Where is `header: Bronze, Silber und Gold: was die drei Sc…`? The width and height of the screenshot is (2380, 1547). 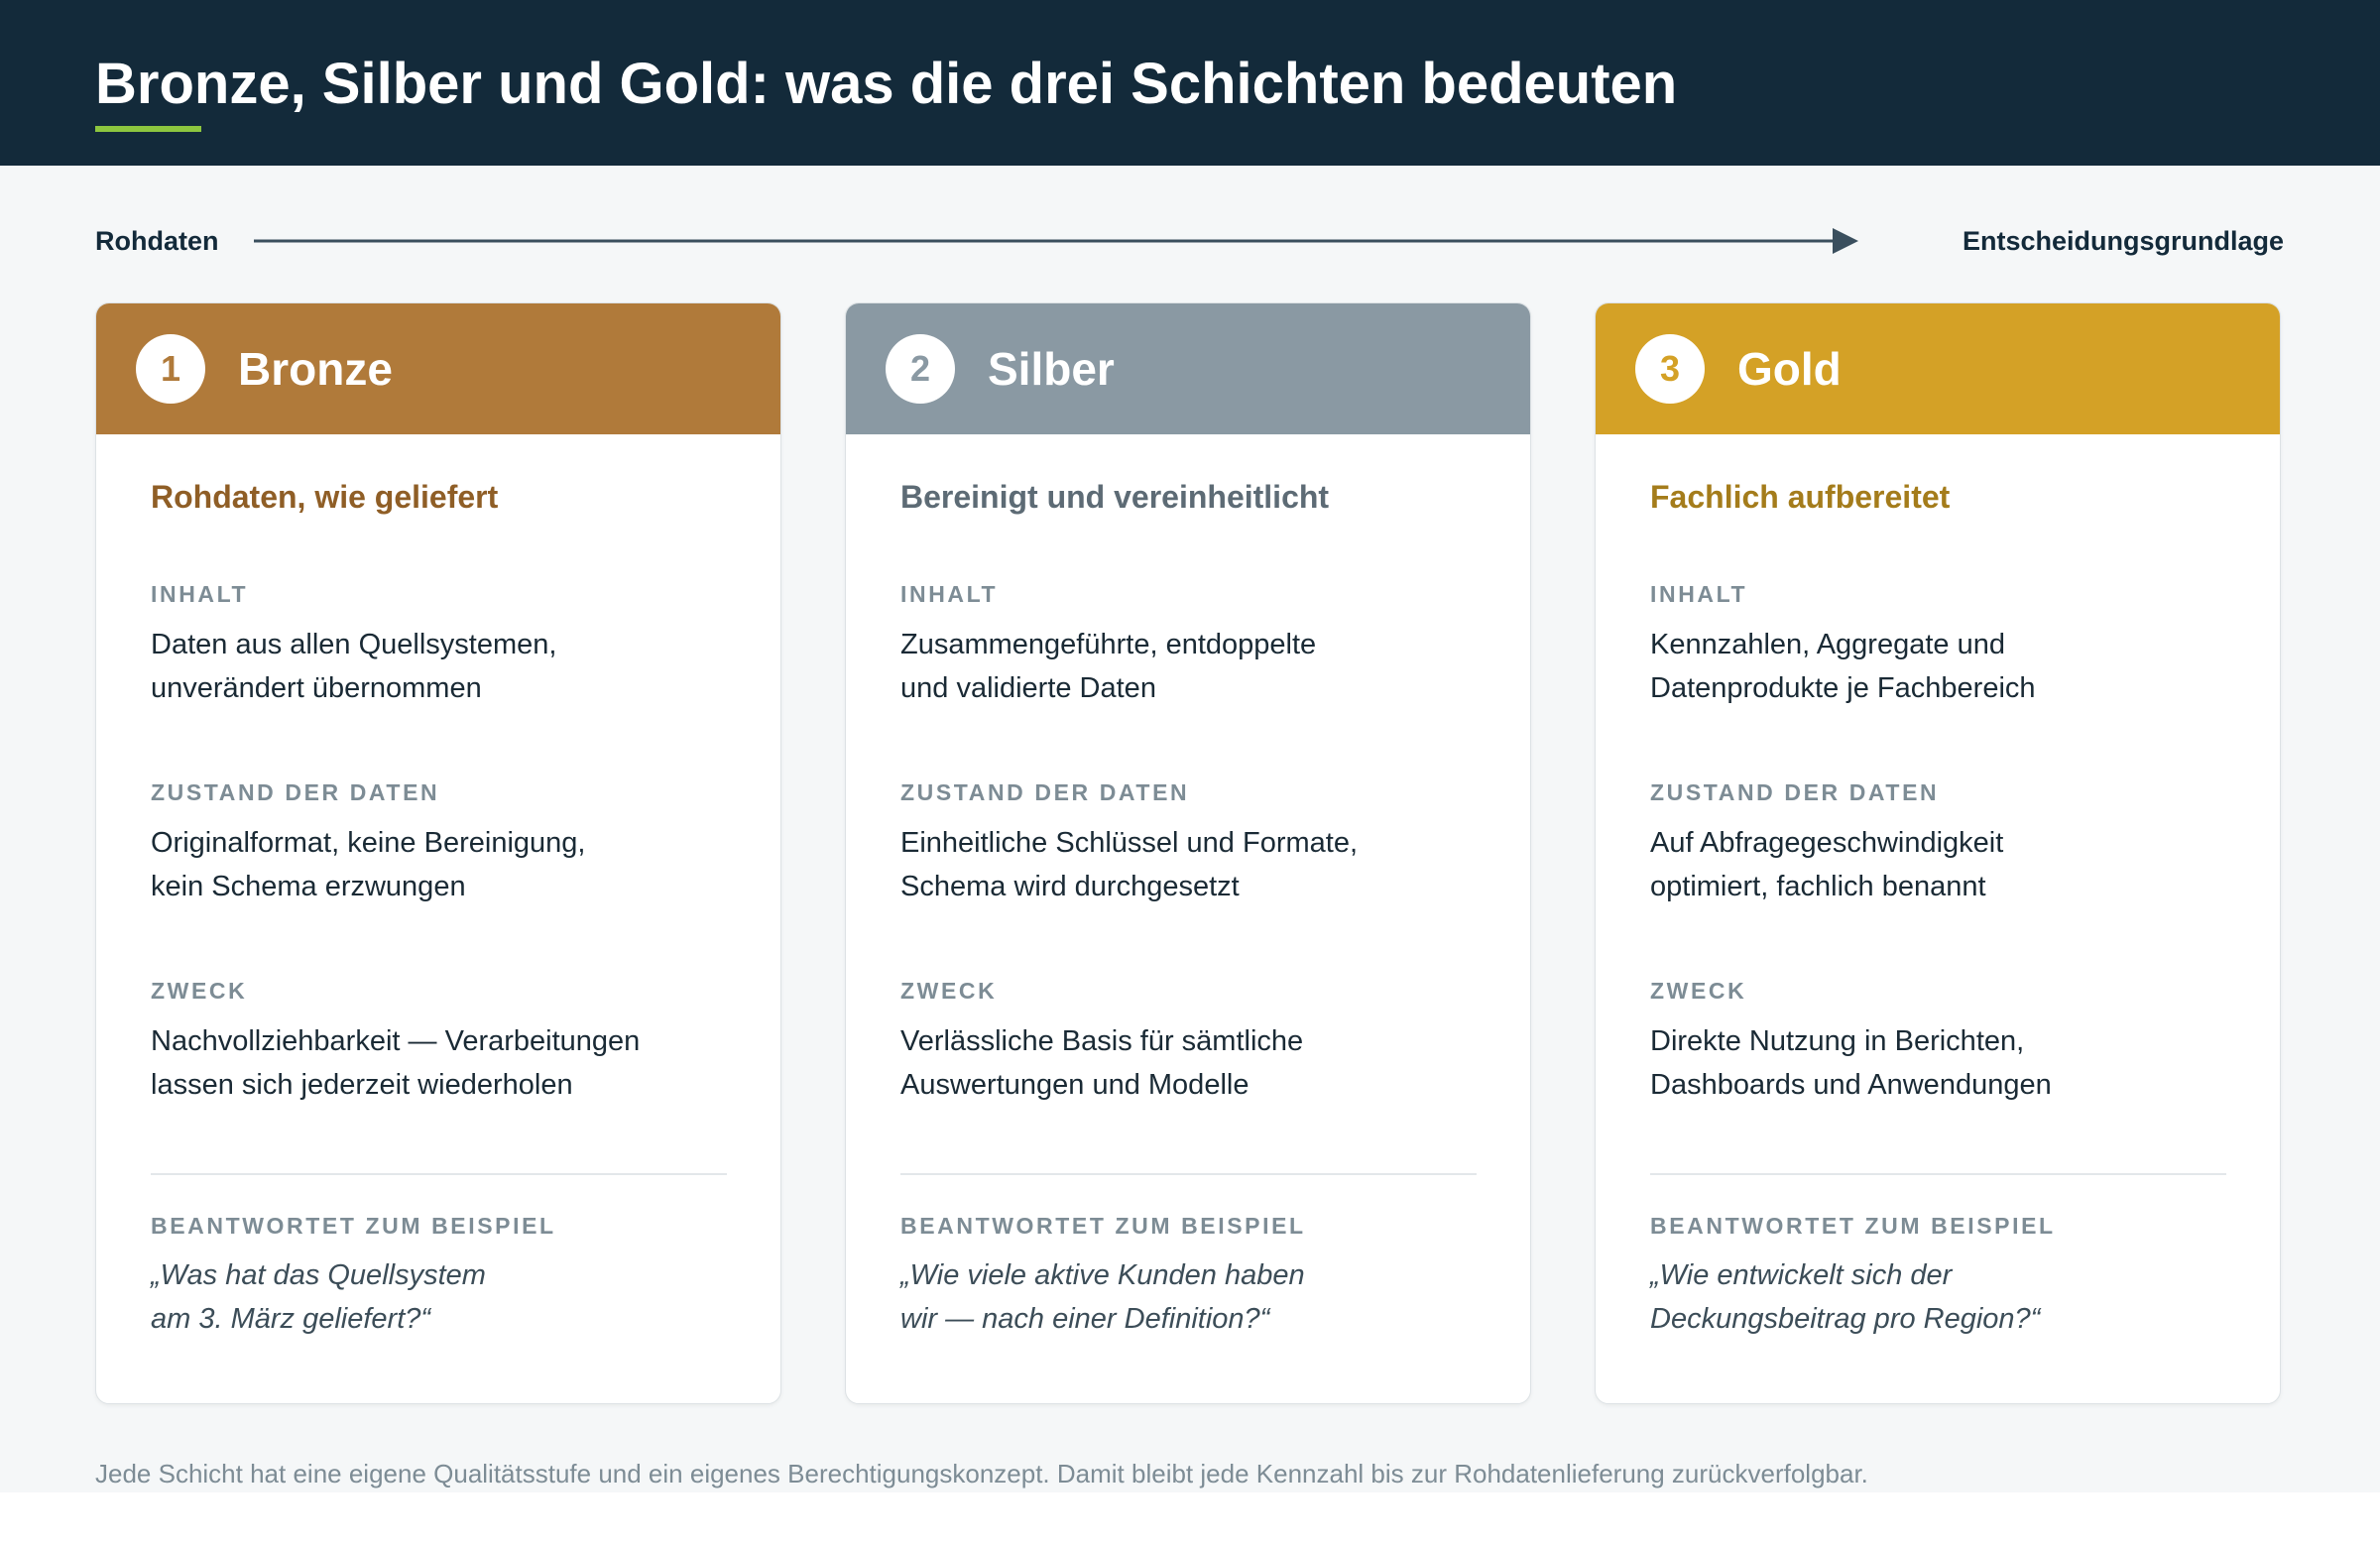 header: Bronze, Silber und Gold: was die drei Sc… is located at coordinates (1190, 83).